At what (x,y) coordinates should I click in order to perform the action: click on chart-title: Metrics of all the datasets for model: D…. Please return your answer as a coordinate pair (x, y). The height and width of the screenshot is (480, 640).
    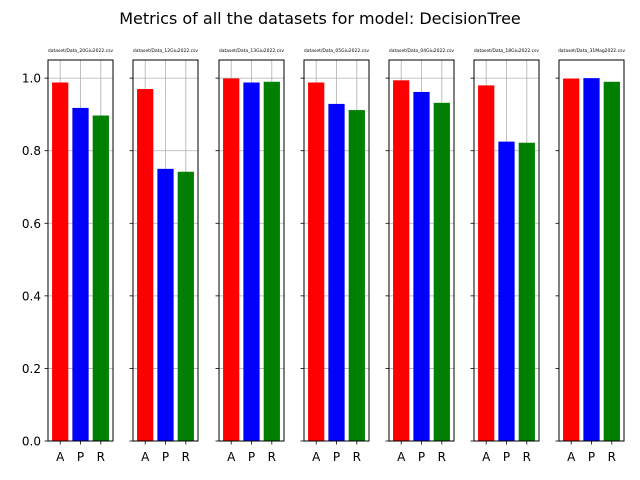
    Looking at the image, I should click on (320, 18).